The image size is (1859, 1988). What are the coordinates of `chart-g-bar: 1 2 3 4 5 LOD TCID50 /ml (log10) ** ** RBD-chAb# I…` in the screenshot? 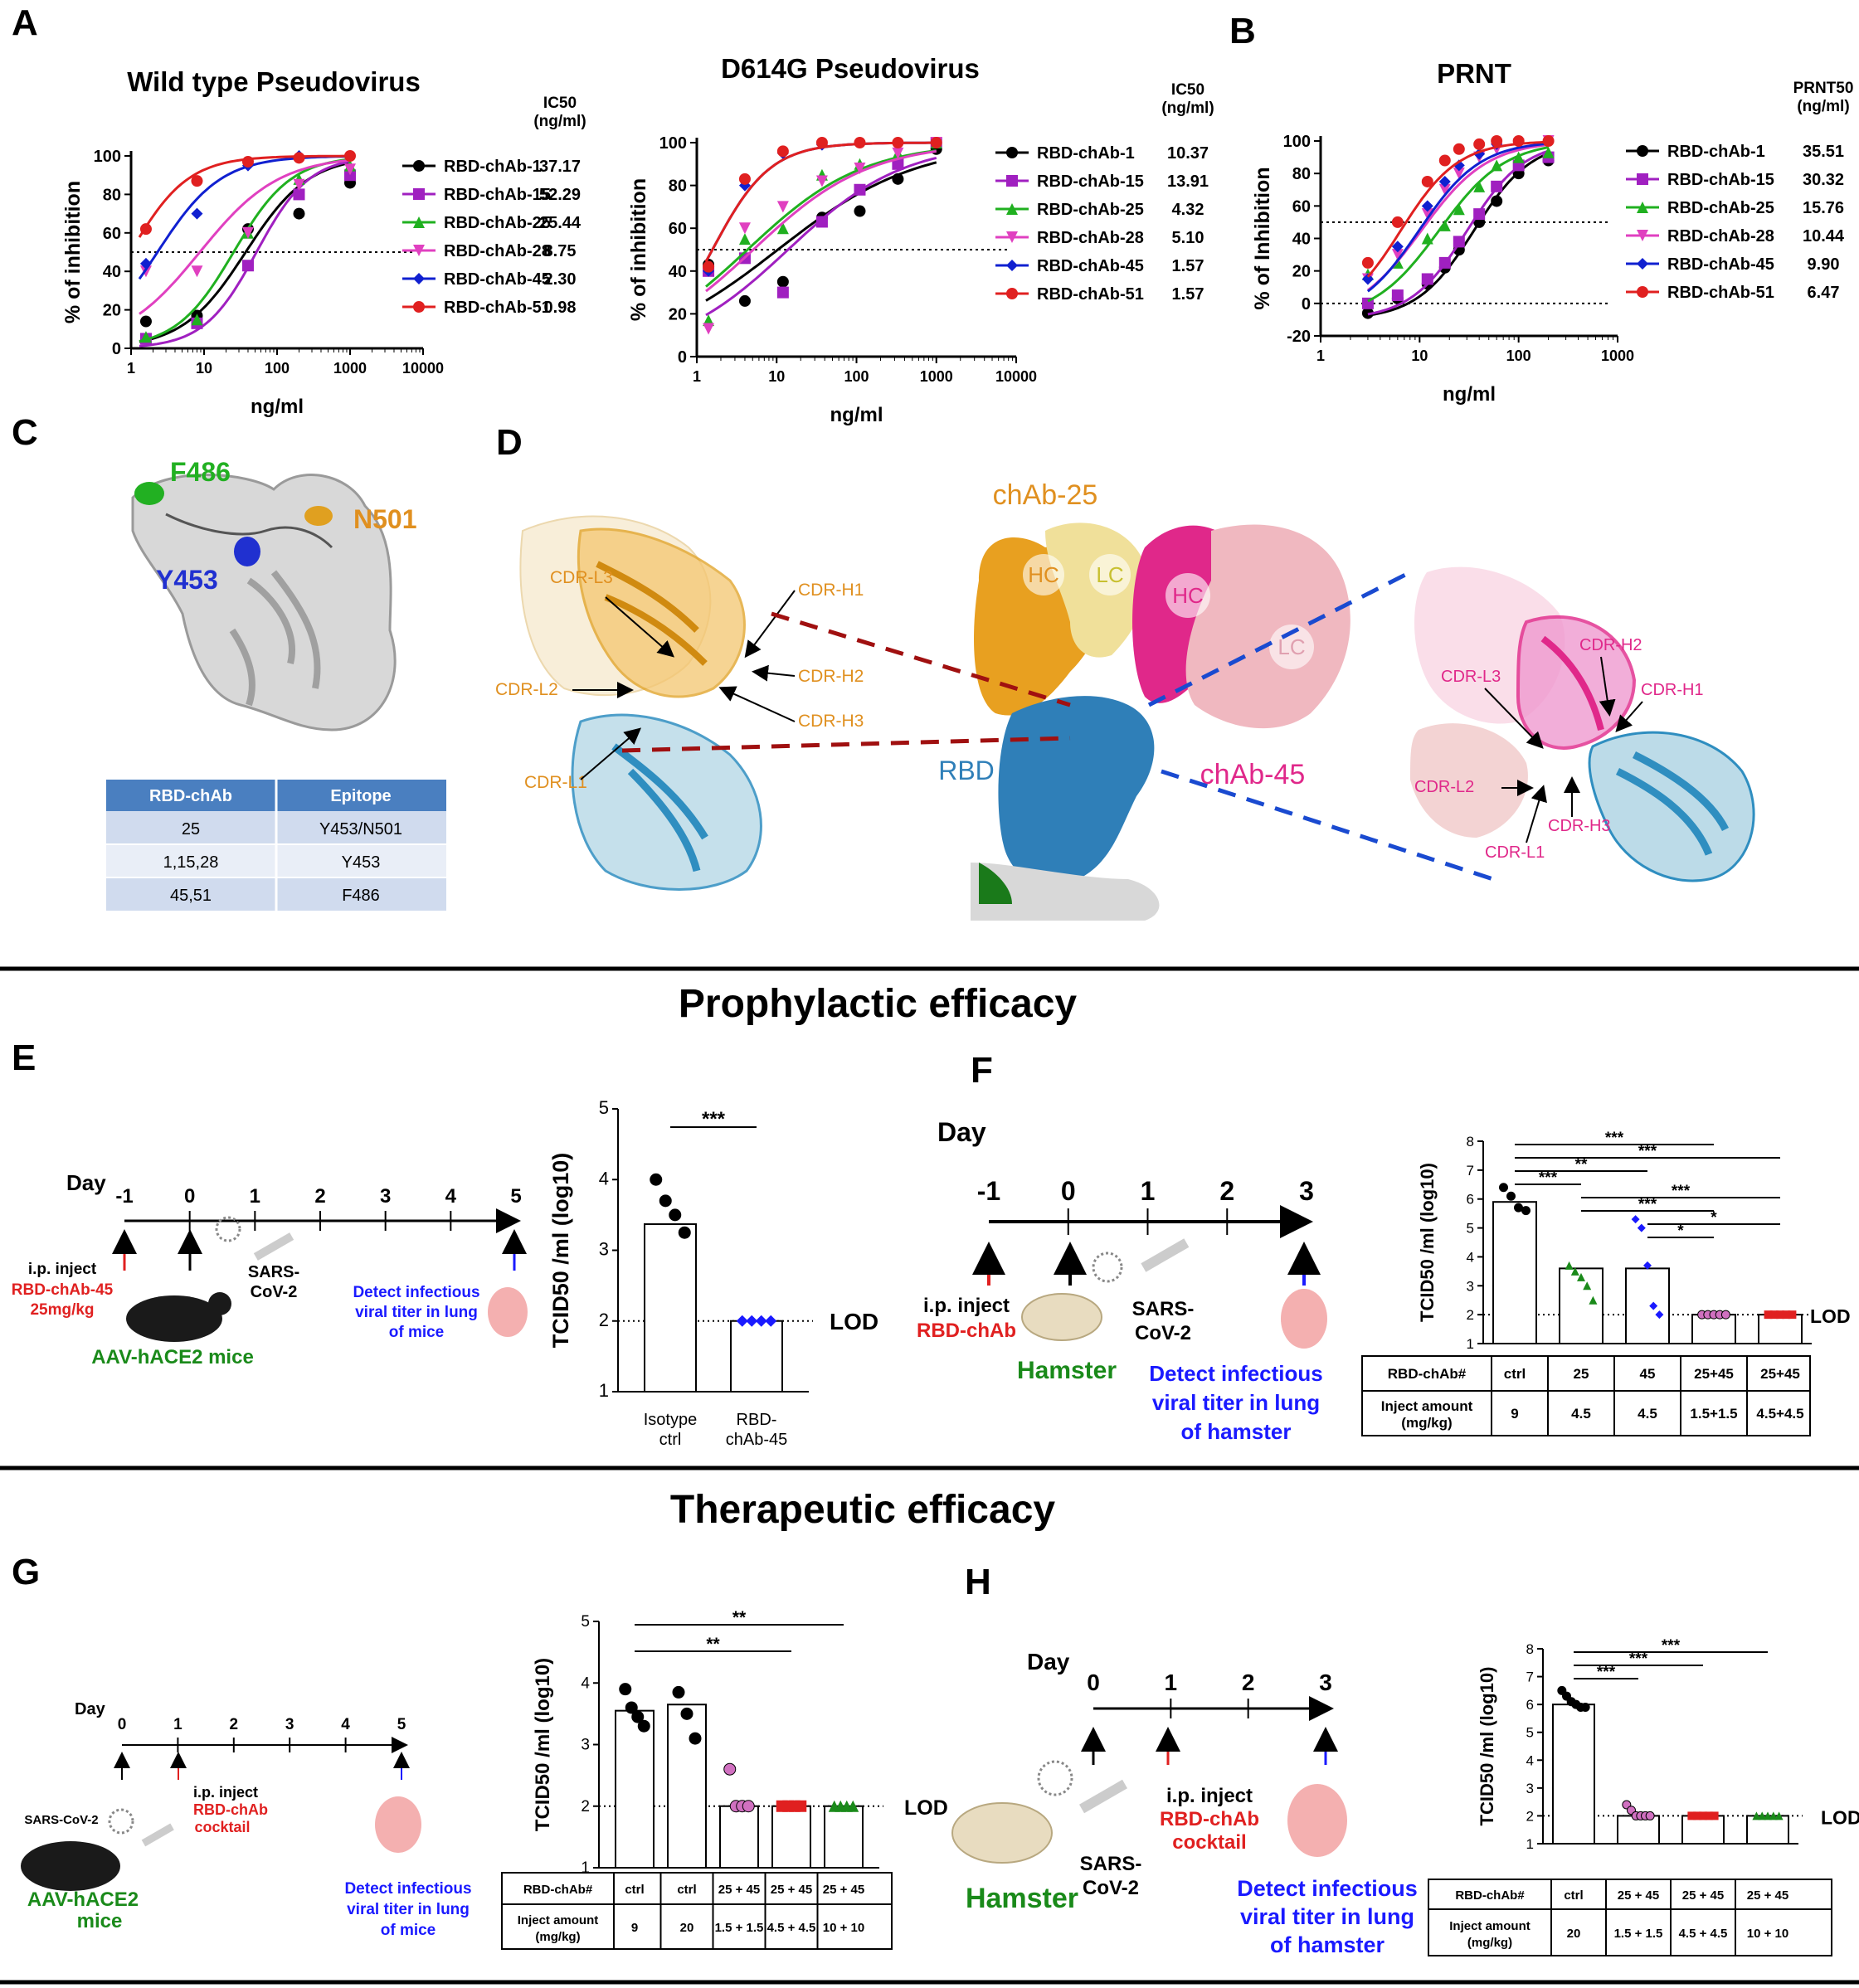 It's located at (724, 1779).